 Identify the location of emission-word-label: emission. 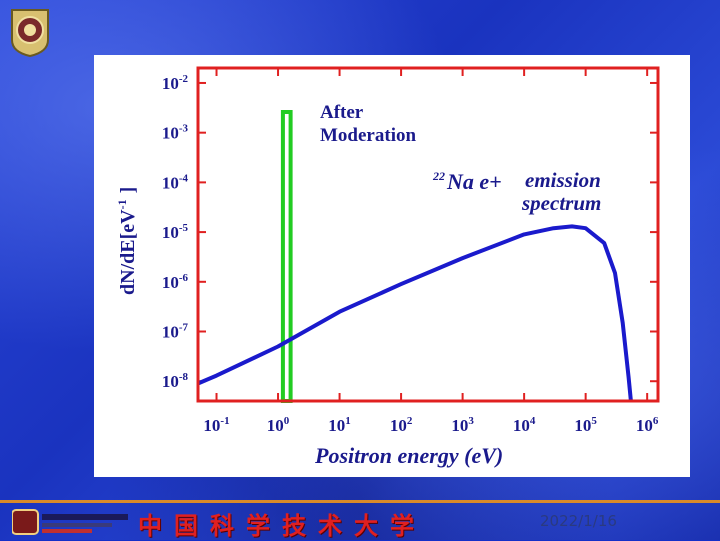
(563, 180).